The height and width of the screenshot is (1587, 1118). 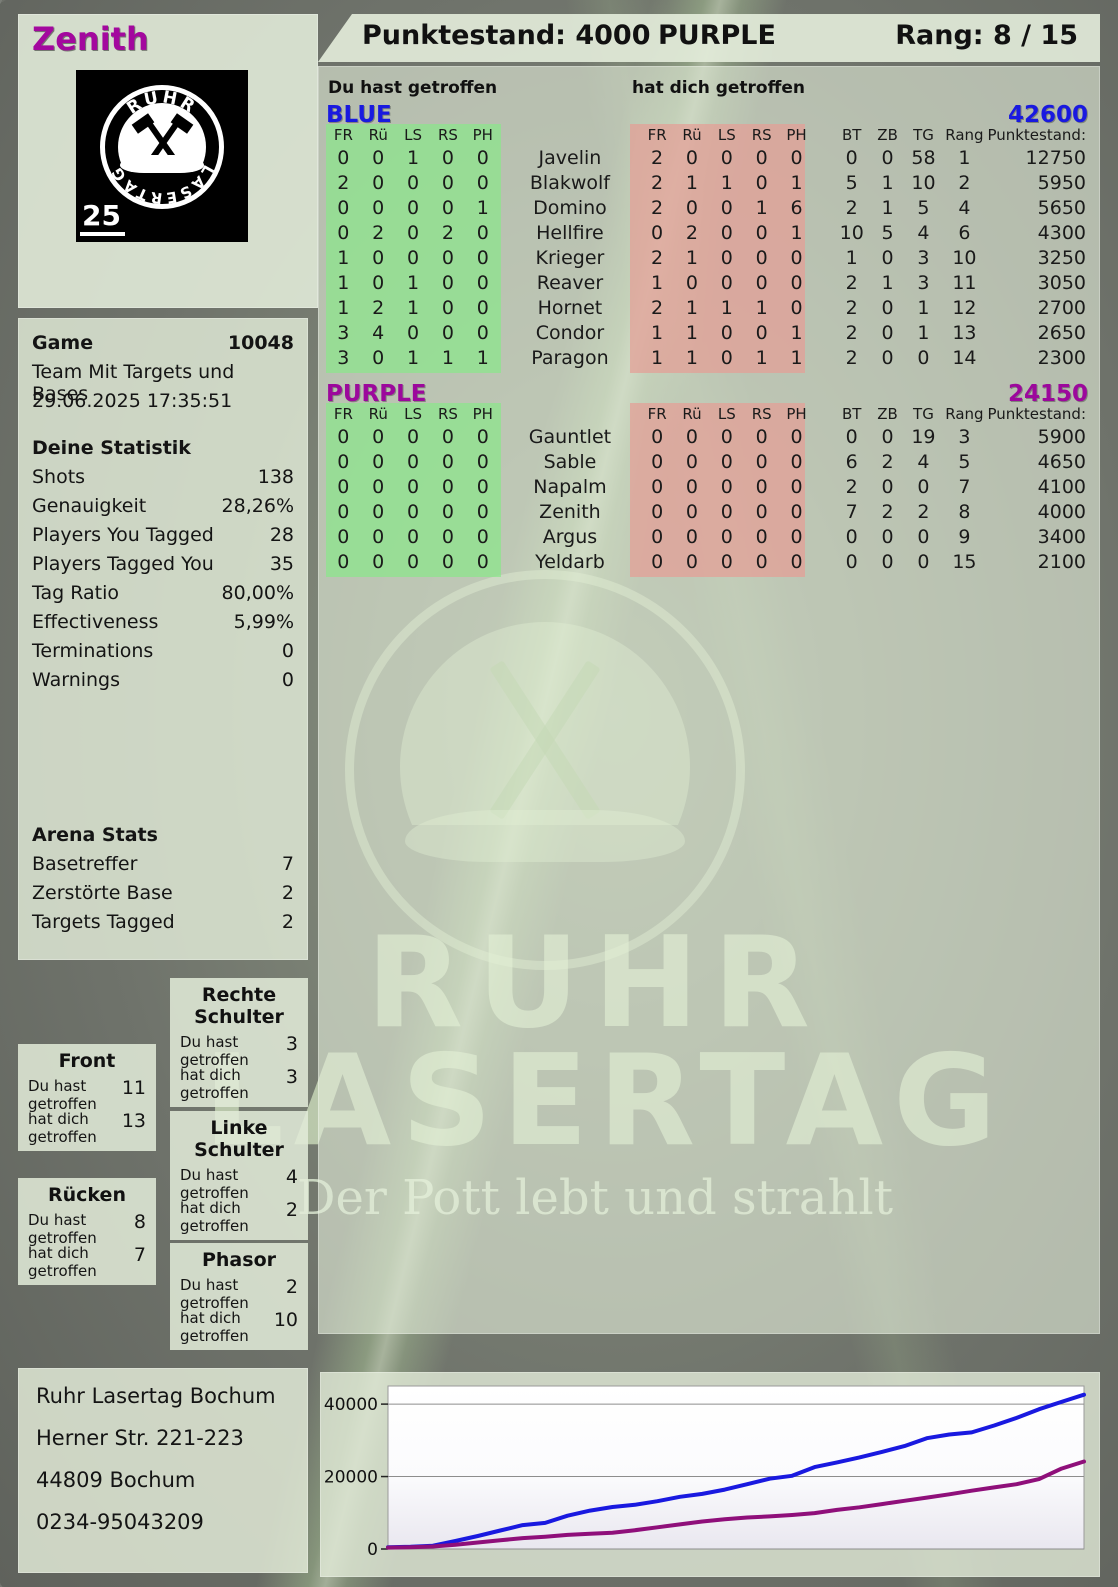 I want to click on bodycard-them-label: hat dich getroffen, so click(x=214, y=1084).